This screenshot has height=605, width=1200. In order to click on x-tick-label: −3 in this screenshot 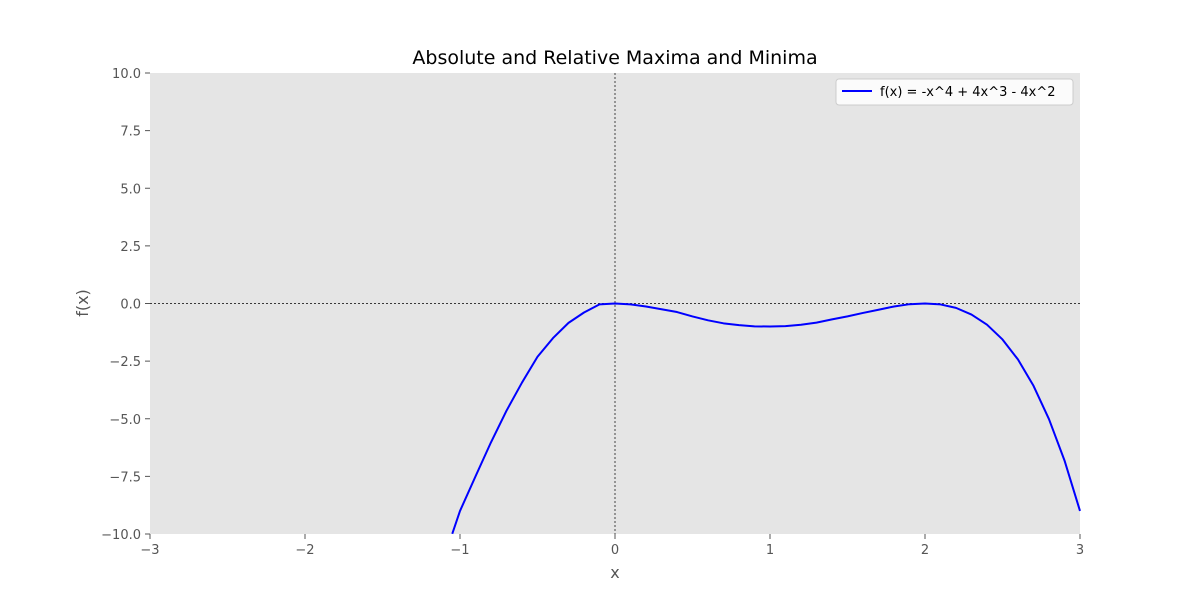, I will do `click(149, 550)`.